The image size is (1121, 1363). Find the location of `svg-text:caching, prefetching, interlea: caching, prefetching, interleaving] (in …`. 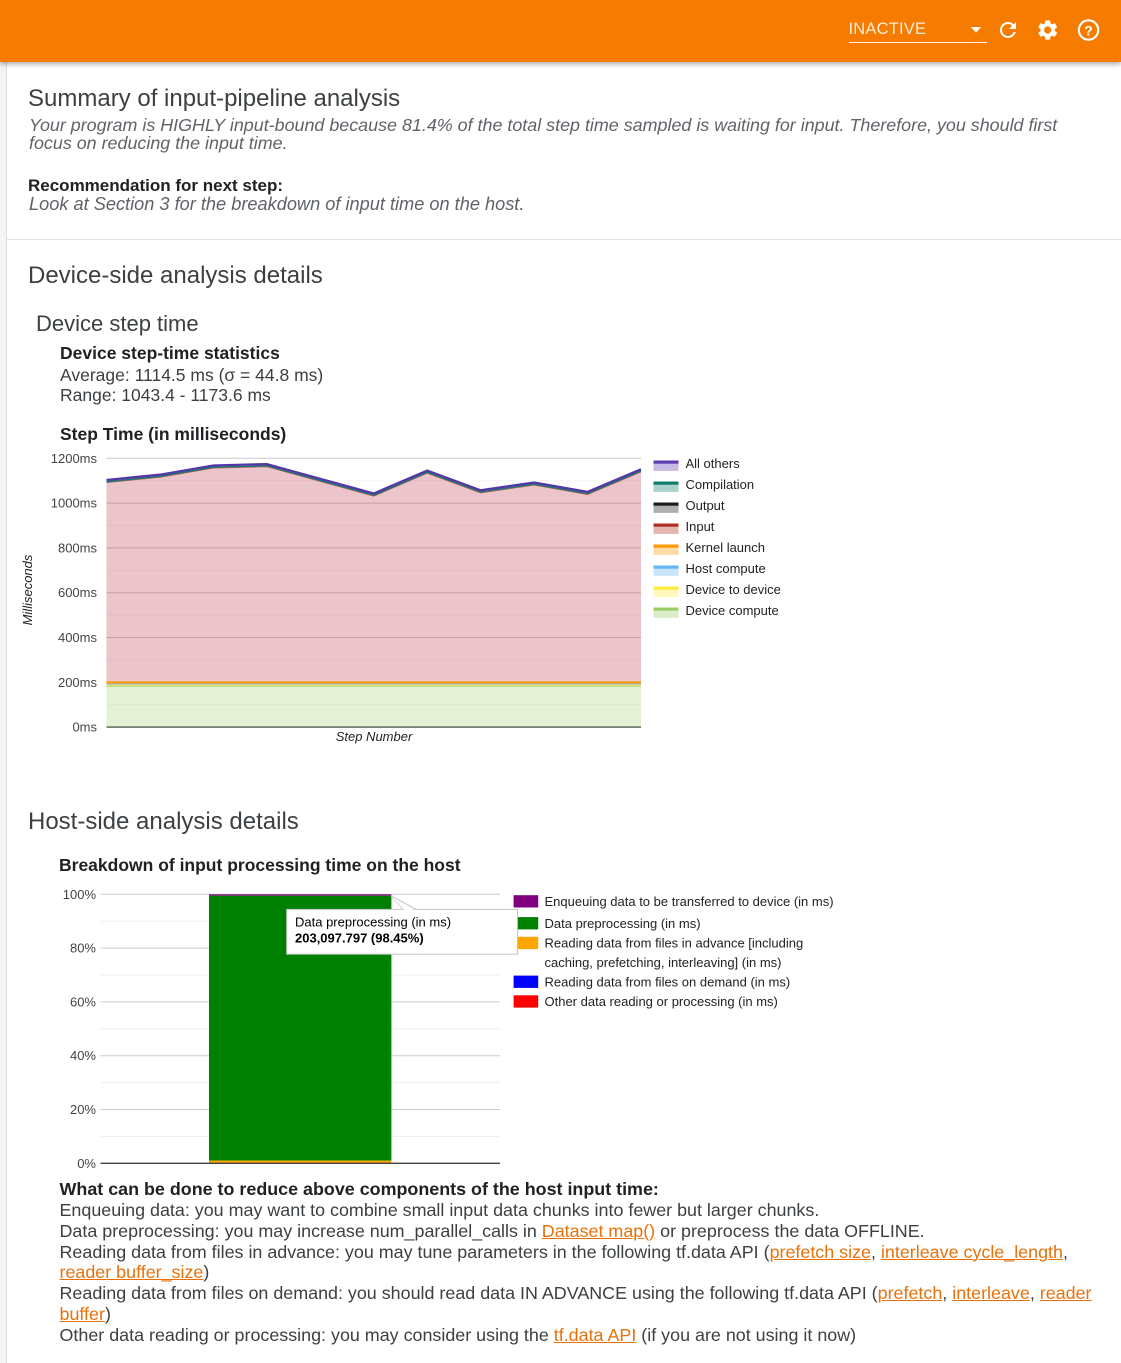

svg-text:caching, prefetching, interlea: caching, prefetching, interleaving] (in … is located at coordinates (663, 962).